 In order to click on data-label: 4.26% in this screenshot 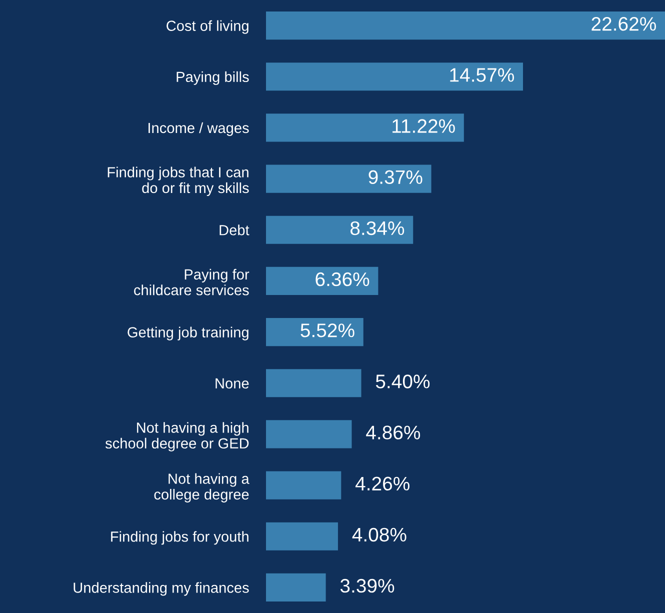, I will do `click(382, 483)`.